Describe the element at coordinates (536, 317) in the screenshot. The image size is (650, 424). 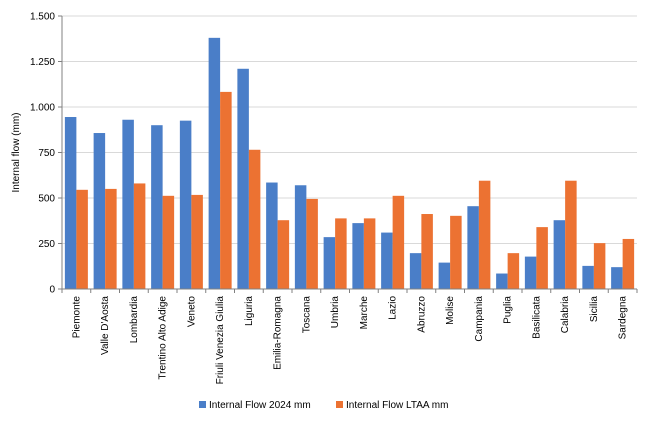
I see `x-tick-label: Basilicata` at that location.